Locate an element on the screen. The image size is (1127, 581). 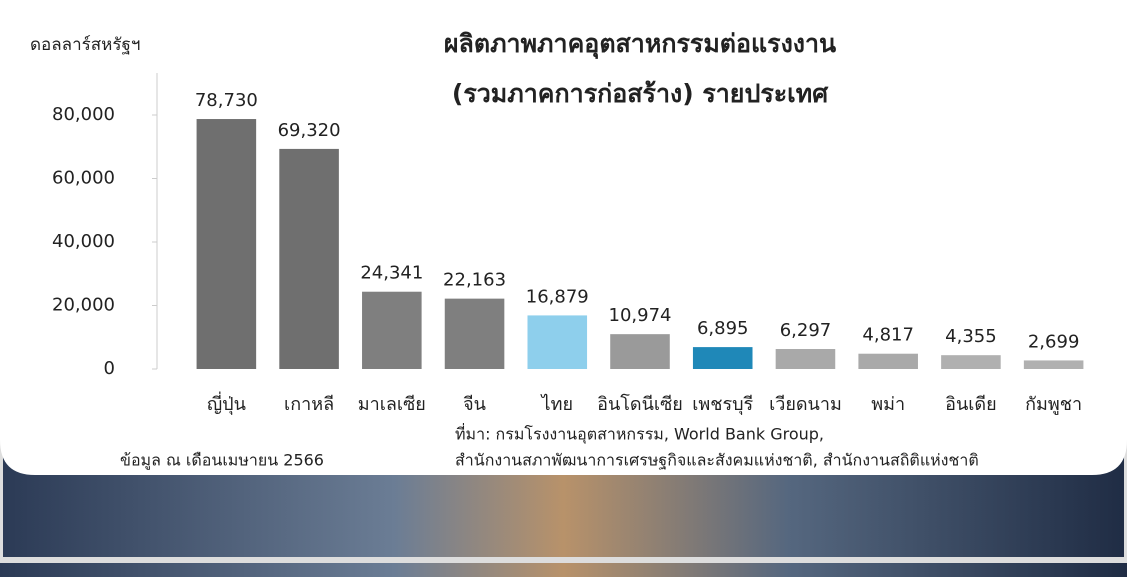
note: ข้อมูล ณ เดือนเมษายน 2566 is located at coordinates (222, 461).